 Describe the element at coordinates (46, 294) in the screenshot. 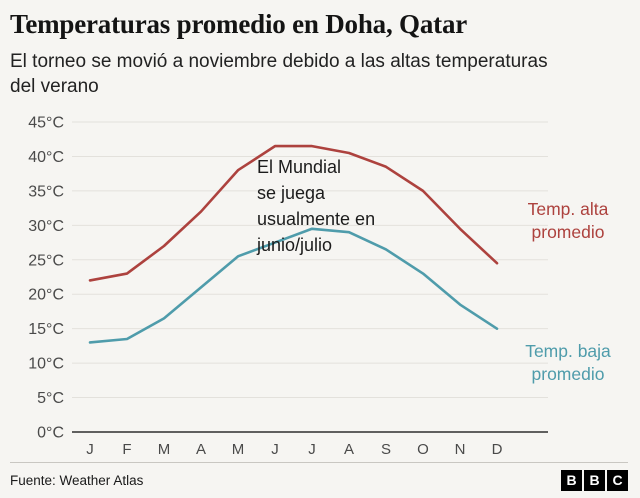

I see `y-tick-label: 20°C` at that location.